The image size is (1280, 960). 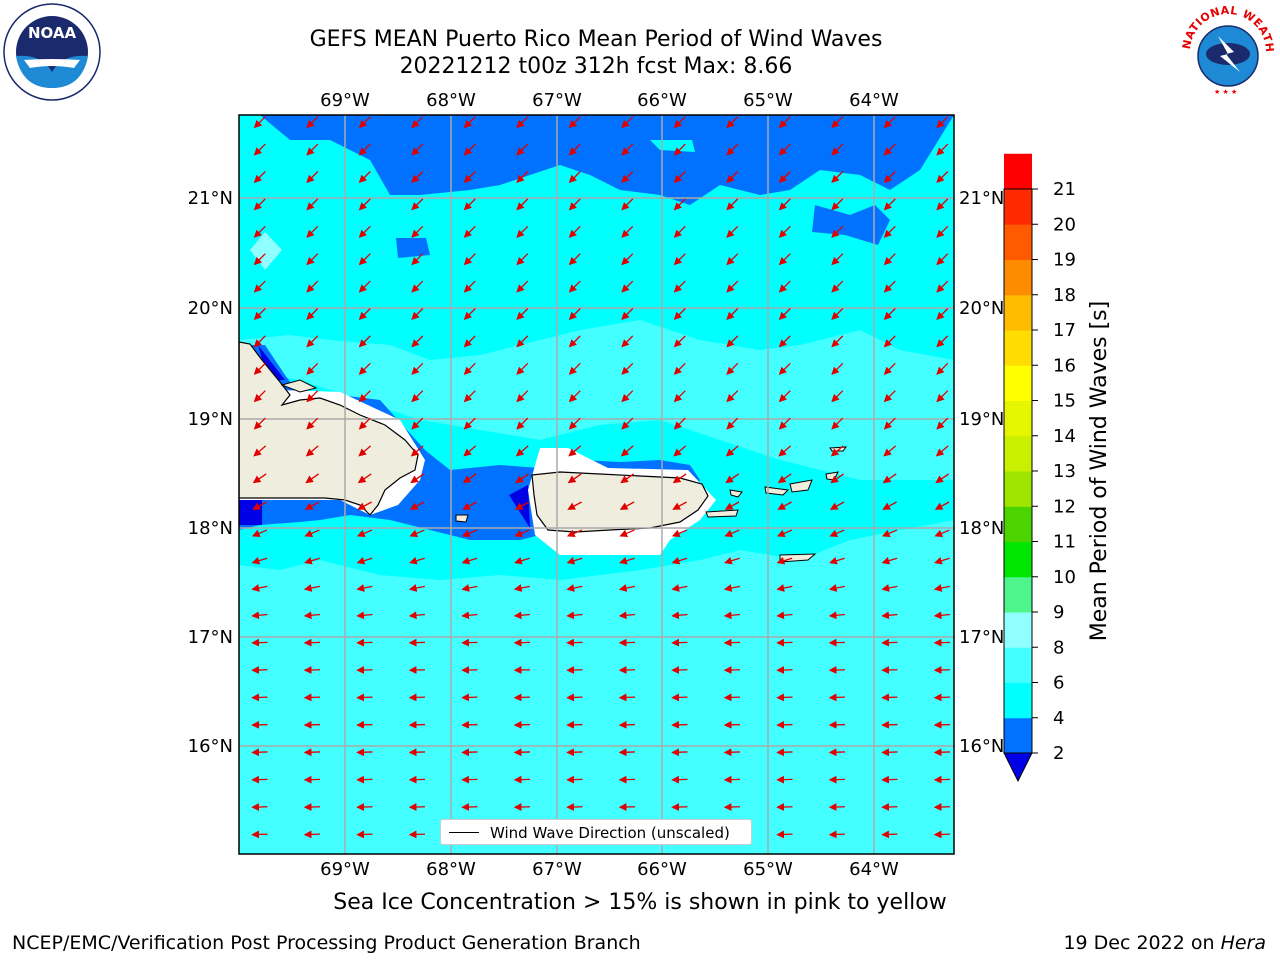 What do you see at coordinates (1058, 683) in the screenshot?
I see `colorbar-tick-label: 6` at bounding box center [1058, 683].